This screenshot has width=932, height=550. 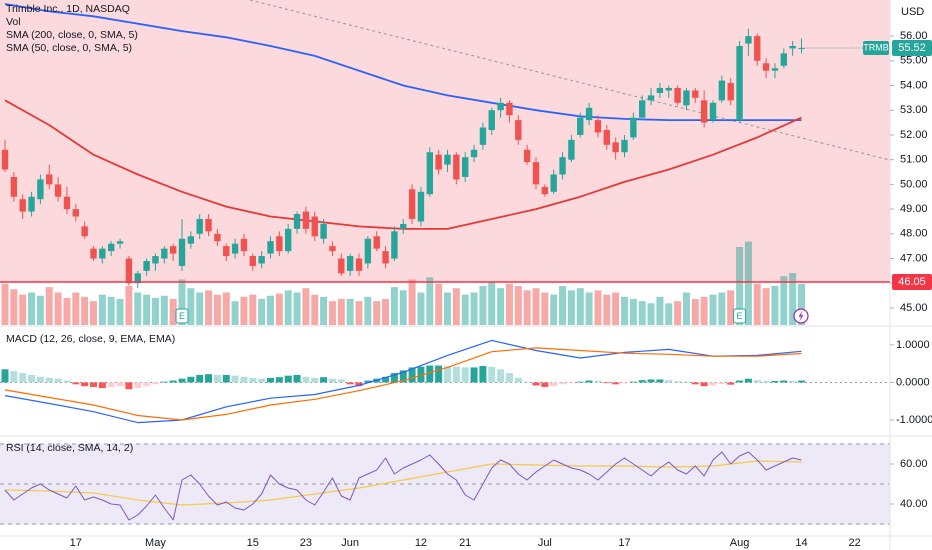 What do you see at coordinates (403, 483) in the screenshot?
I see `rsi-sma-line` at bounding box center [403, 483].